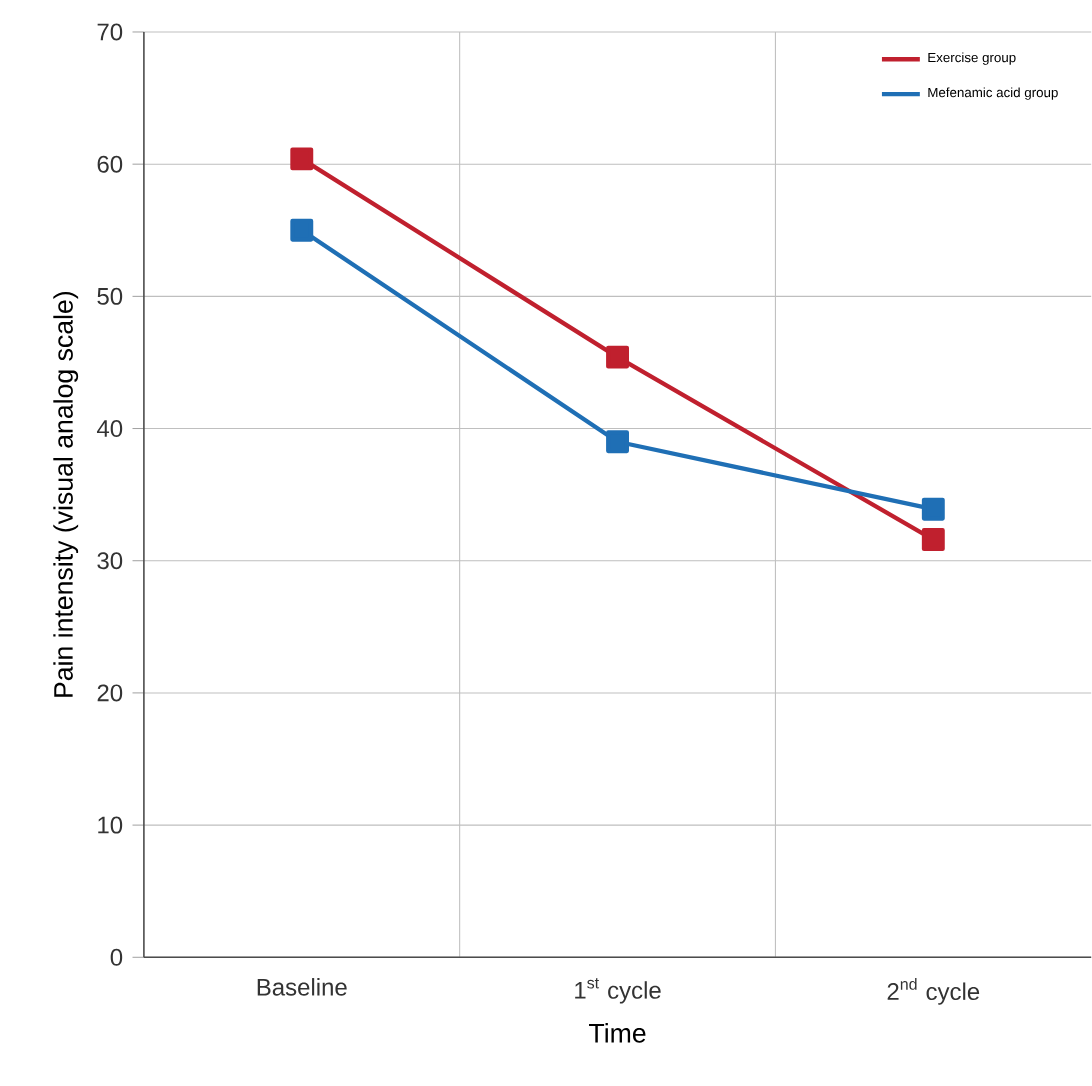 This screenshot has width=1092, height=1086. What do you see at coordinates (110, 693) in the screenshot?
I see `y-tick-label: 20` at bounding box center [110, 693].